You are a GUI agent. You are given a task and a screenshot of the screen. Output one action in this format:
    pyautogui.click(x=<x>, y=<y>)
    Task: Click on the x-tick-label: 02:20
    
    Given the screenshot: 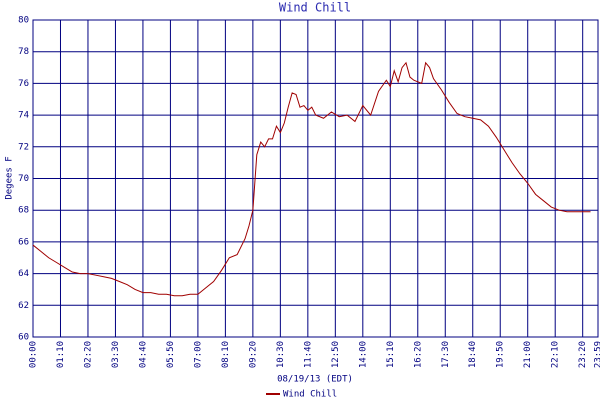 What is the action you would take?
    pyautogui.click(x=88, y=354)
    